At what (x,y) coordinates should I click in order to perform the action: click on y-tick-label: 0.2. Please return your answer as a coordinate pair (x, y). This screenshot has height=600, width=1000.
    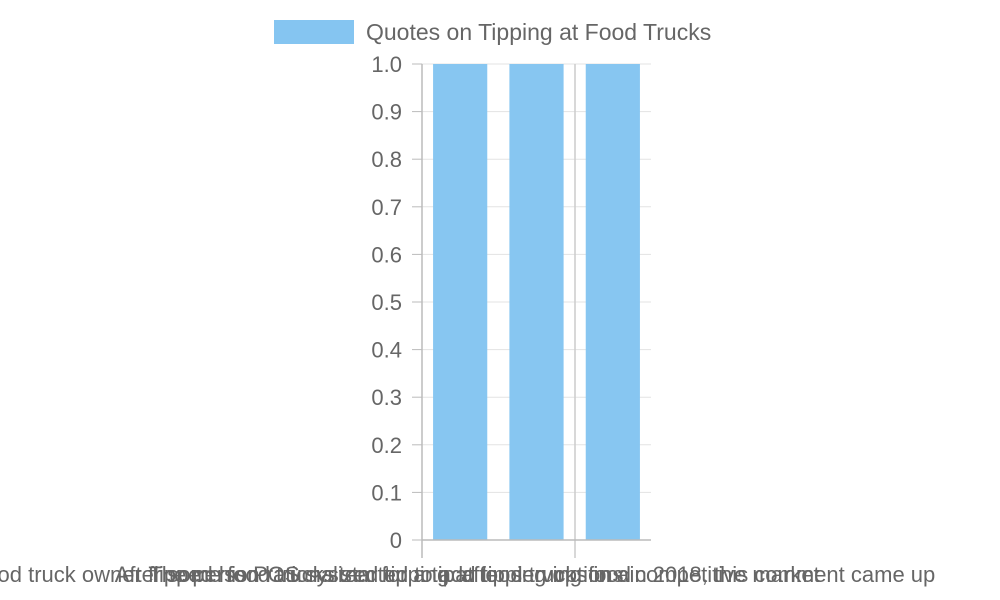
    Looking at the image, I should click on (386, 445).